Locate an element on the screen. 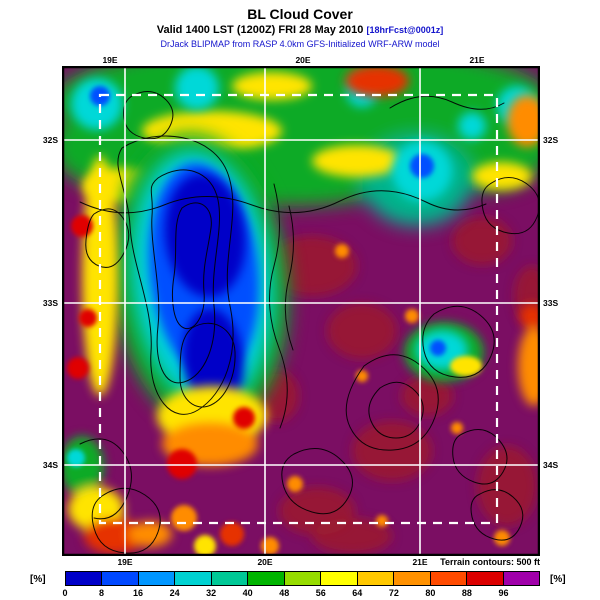  colorbar-tick-label: 48 is located at coordinates (284, 593).